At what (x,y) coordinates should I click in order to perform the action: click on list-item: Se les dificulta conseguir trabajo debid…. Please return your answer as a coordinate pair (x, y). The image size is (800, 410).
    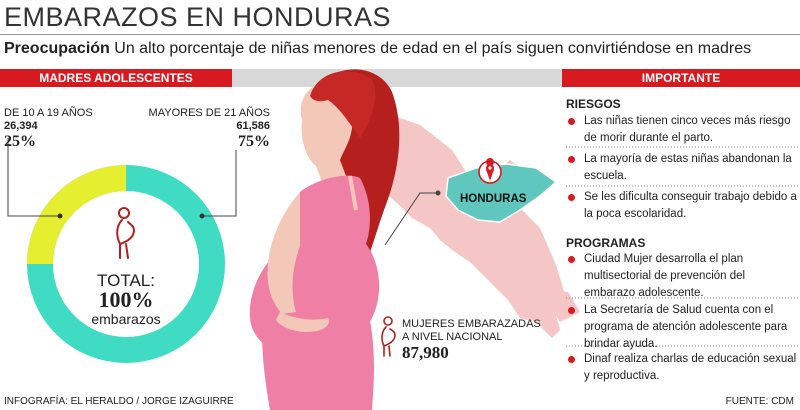
    Looking at the image, I should click on (682, 206).